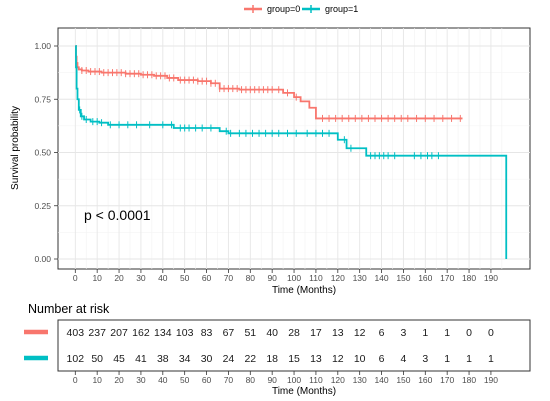  Describe the element at coordinates (141, 333) in the screenshot. I see `risk-count-group0: 162` at that location.